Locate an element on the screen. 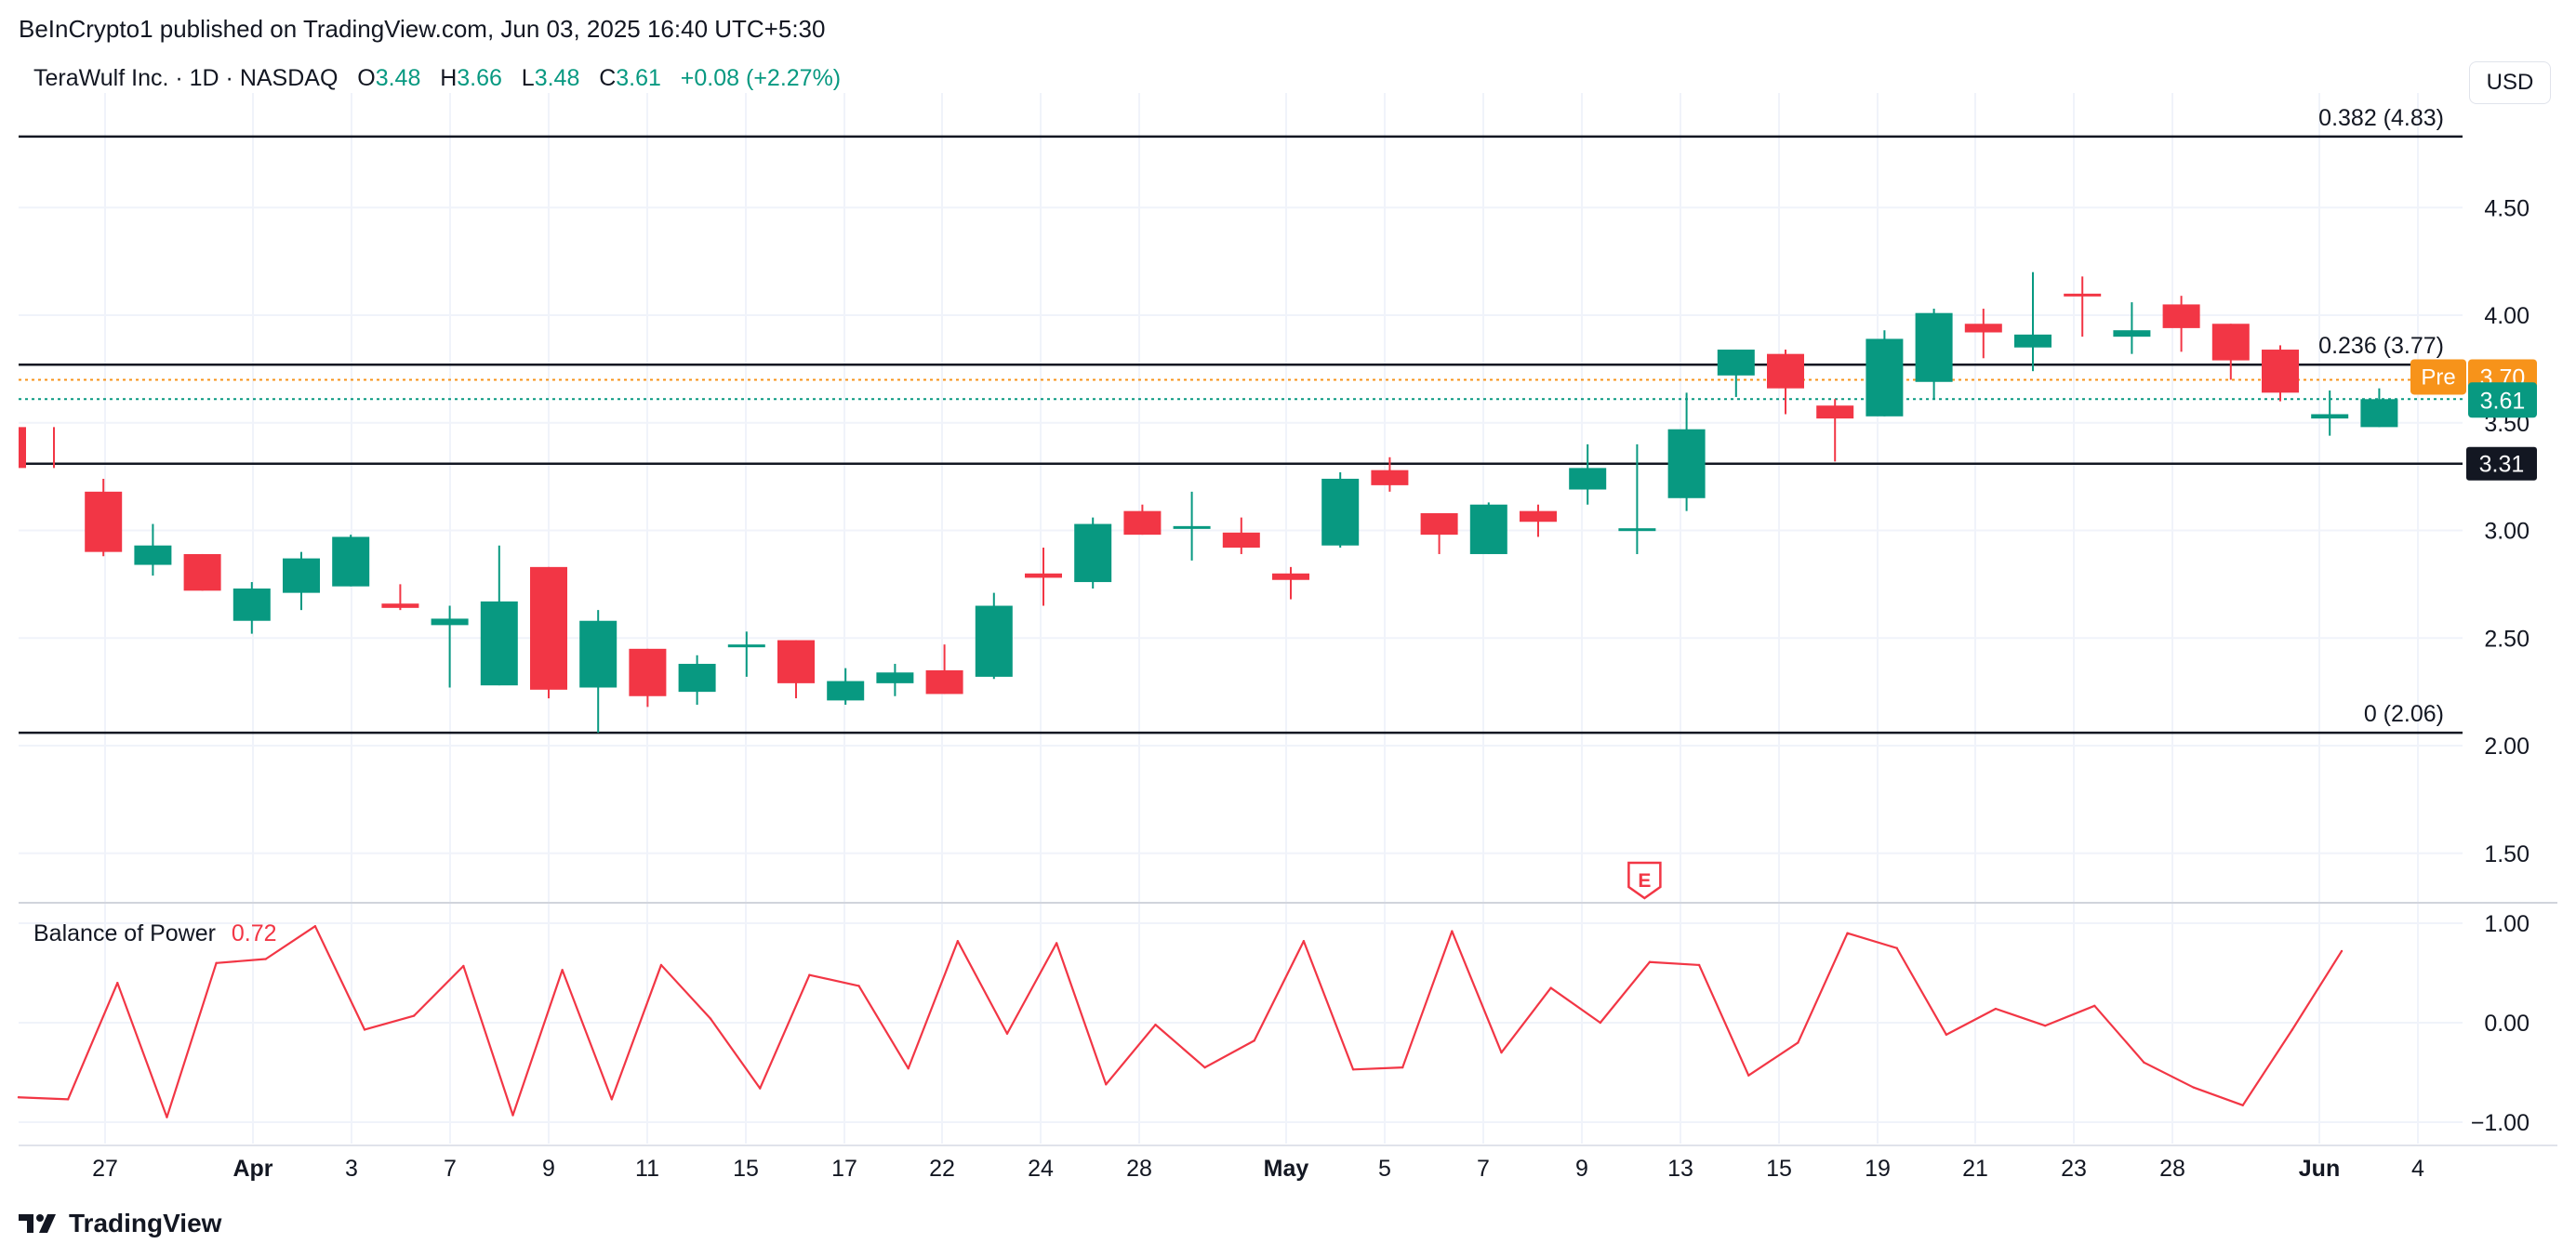 Image resolution: width=2576 pixels, height=1257 pixels. pre-value: 3.70 is located at coordinates (2503, 377).